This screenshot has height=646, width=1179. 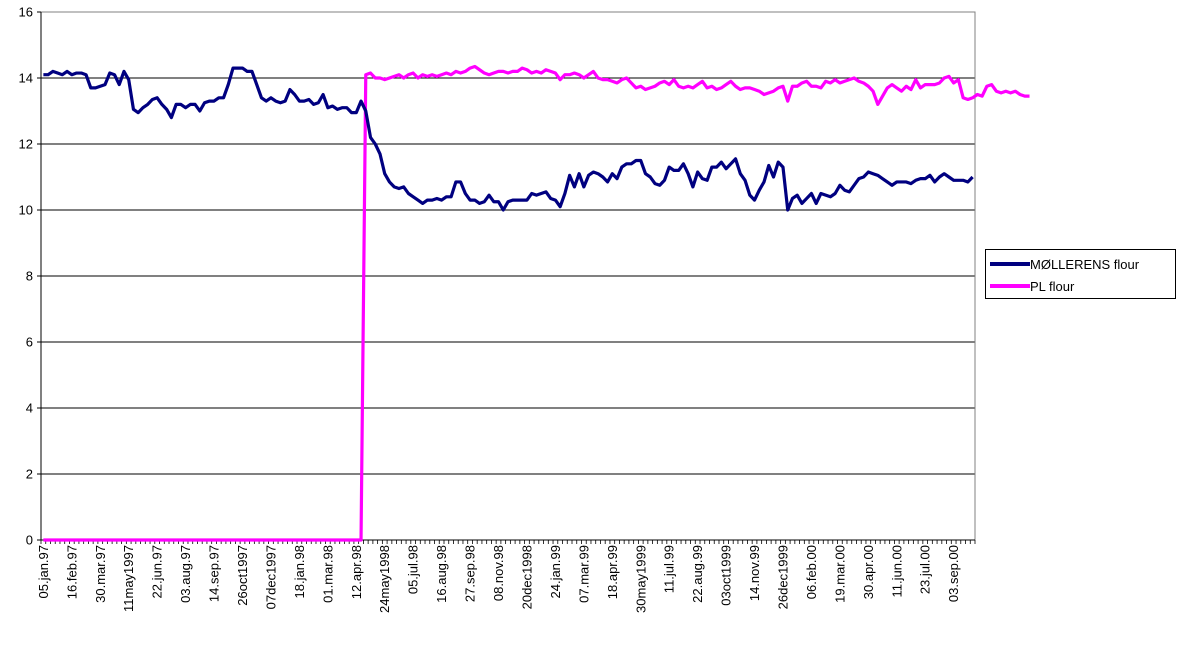 What do you see at coordinates (299, 572) in the screenshot?
I see `x-tick-label: 18.jan.98` at bounding box center [299, 572].